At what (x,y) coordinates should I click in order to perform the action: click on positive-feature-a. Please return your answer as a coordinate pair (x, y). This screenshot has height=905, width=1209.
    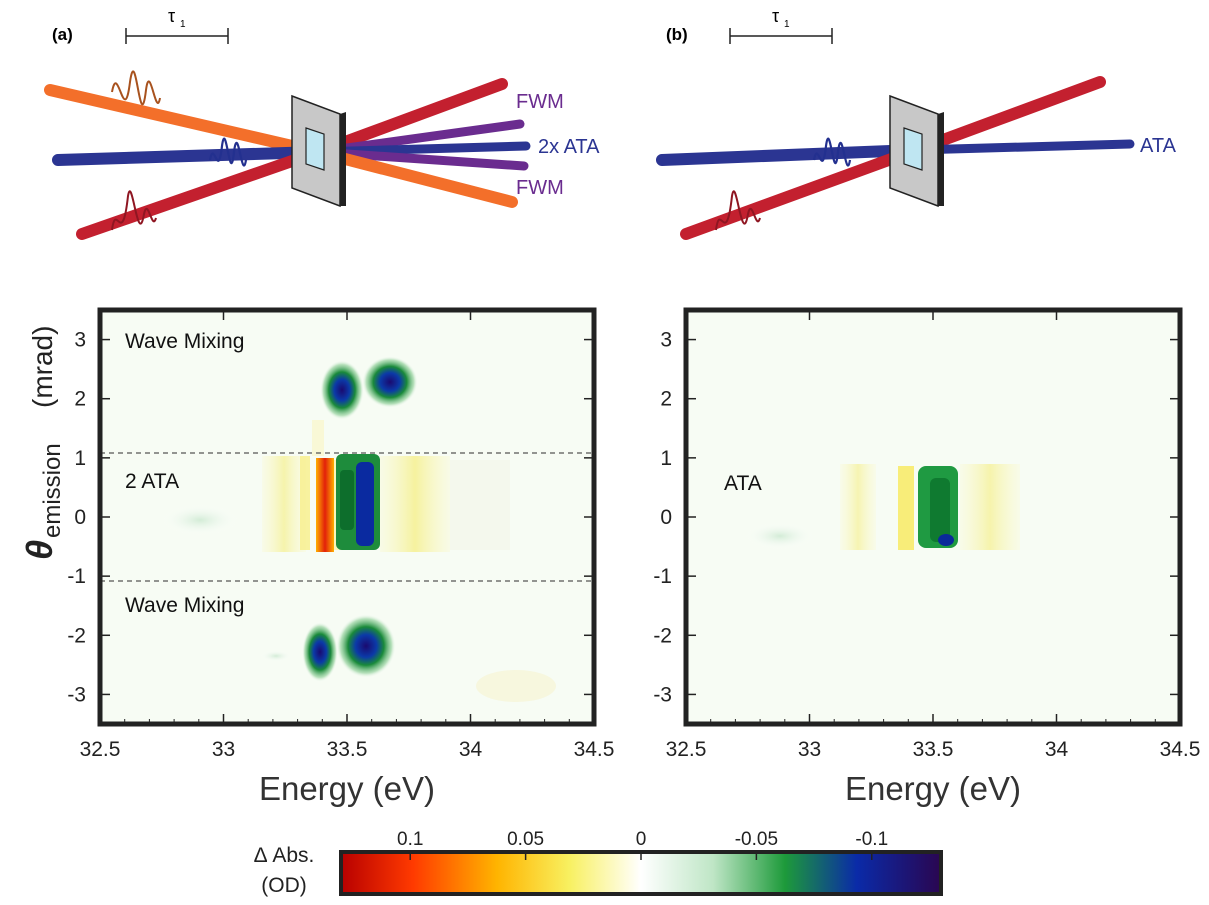
    Looking at the image, I should click on (325, 505).